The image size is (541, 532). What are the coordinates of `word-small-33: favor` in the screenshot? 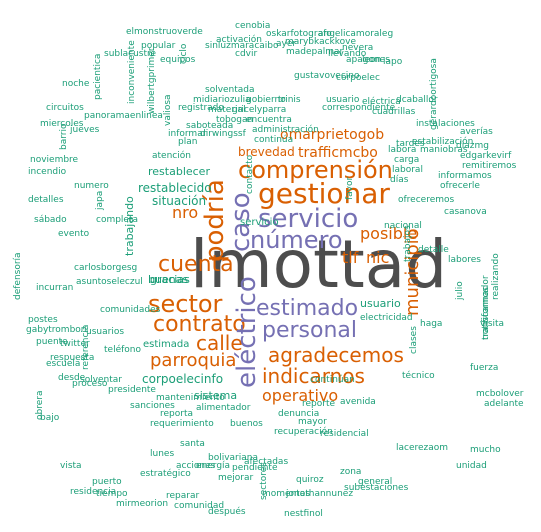 It's located at (350, 188).